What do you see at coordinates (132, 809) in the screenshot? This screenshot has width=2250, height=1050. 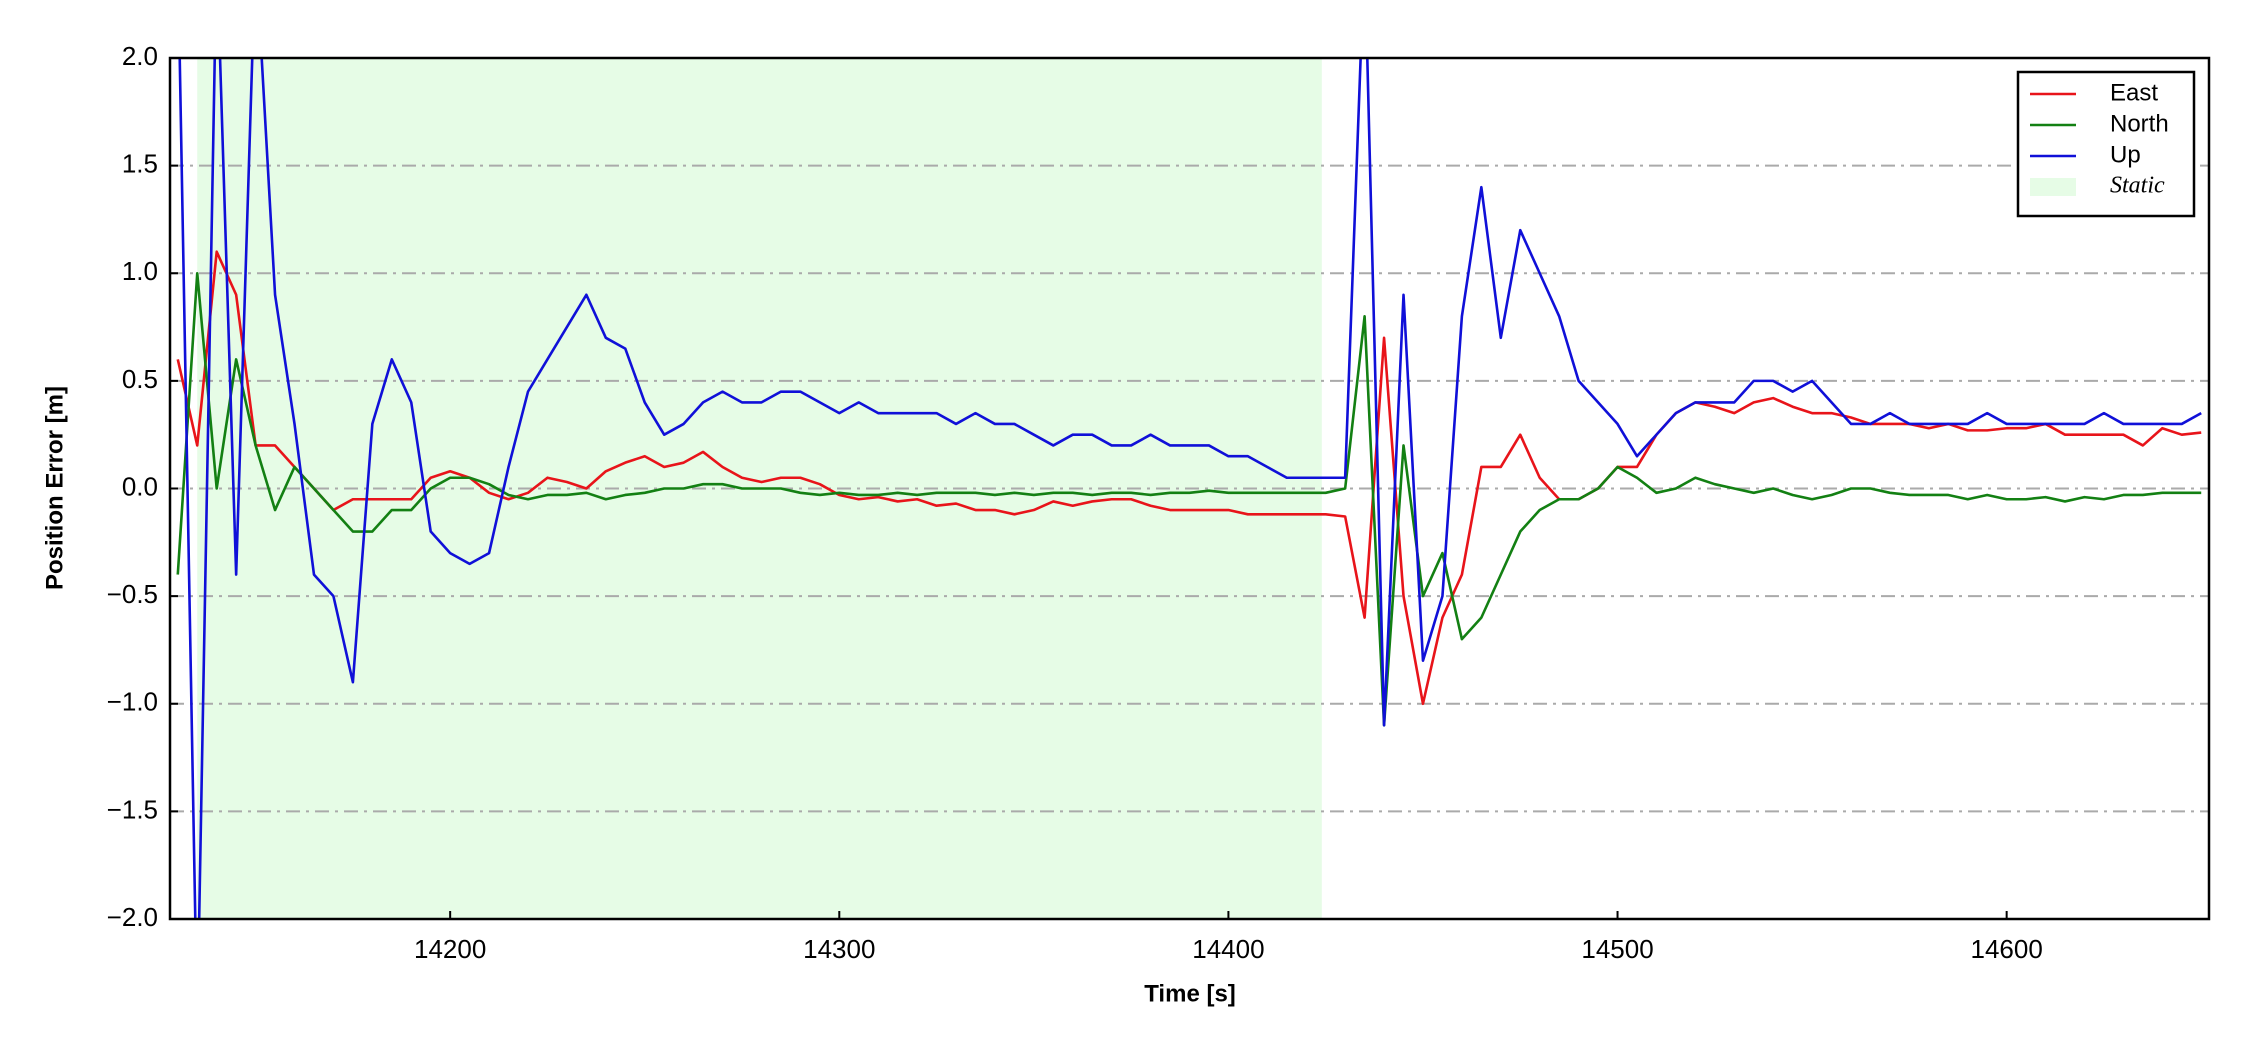 I see `y-tick-label: −1.5` at bounding box center [132, 809].